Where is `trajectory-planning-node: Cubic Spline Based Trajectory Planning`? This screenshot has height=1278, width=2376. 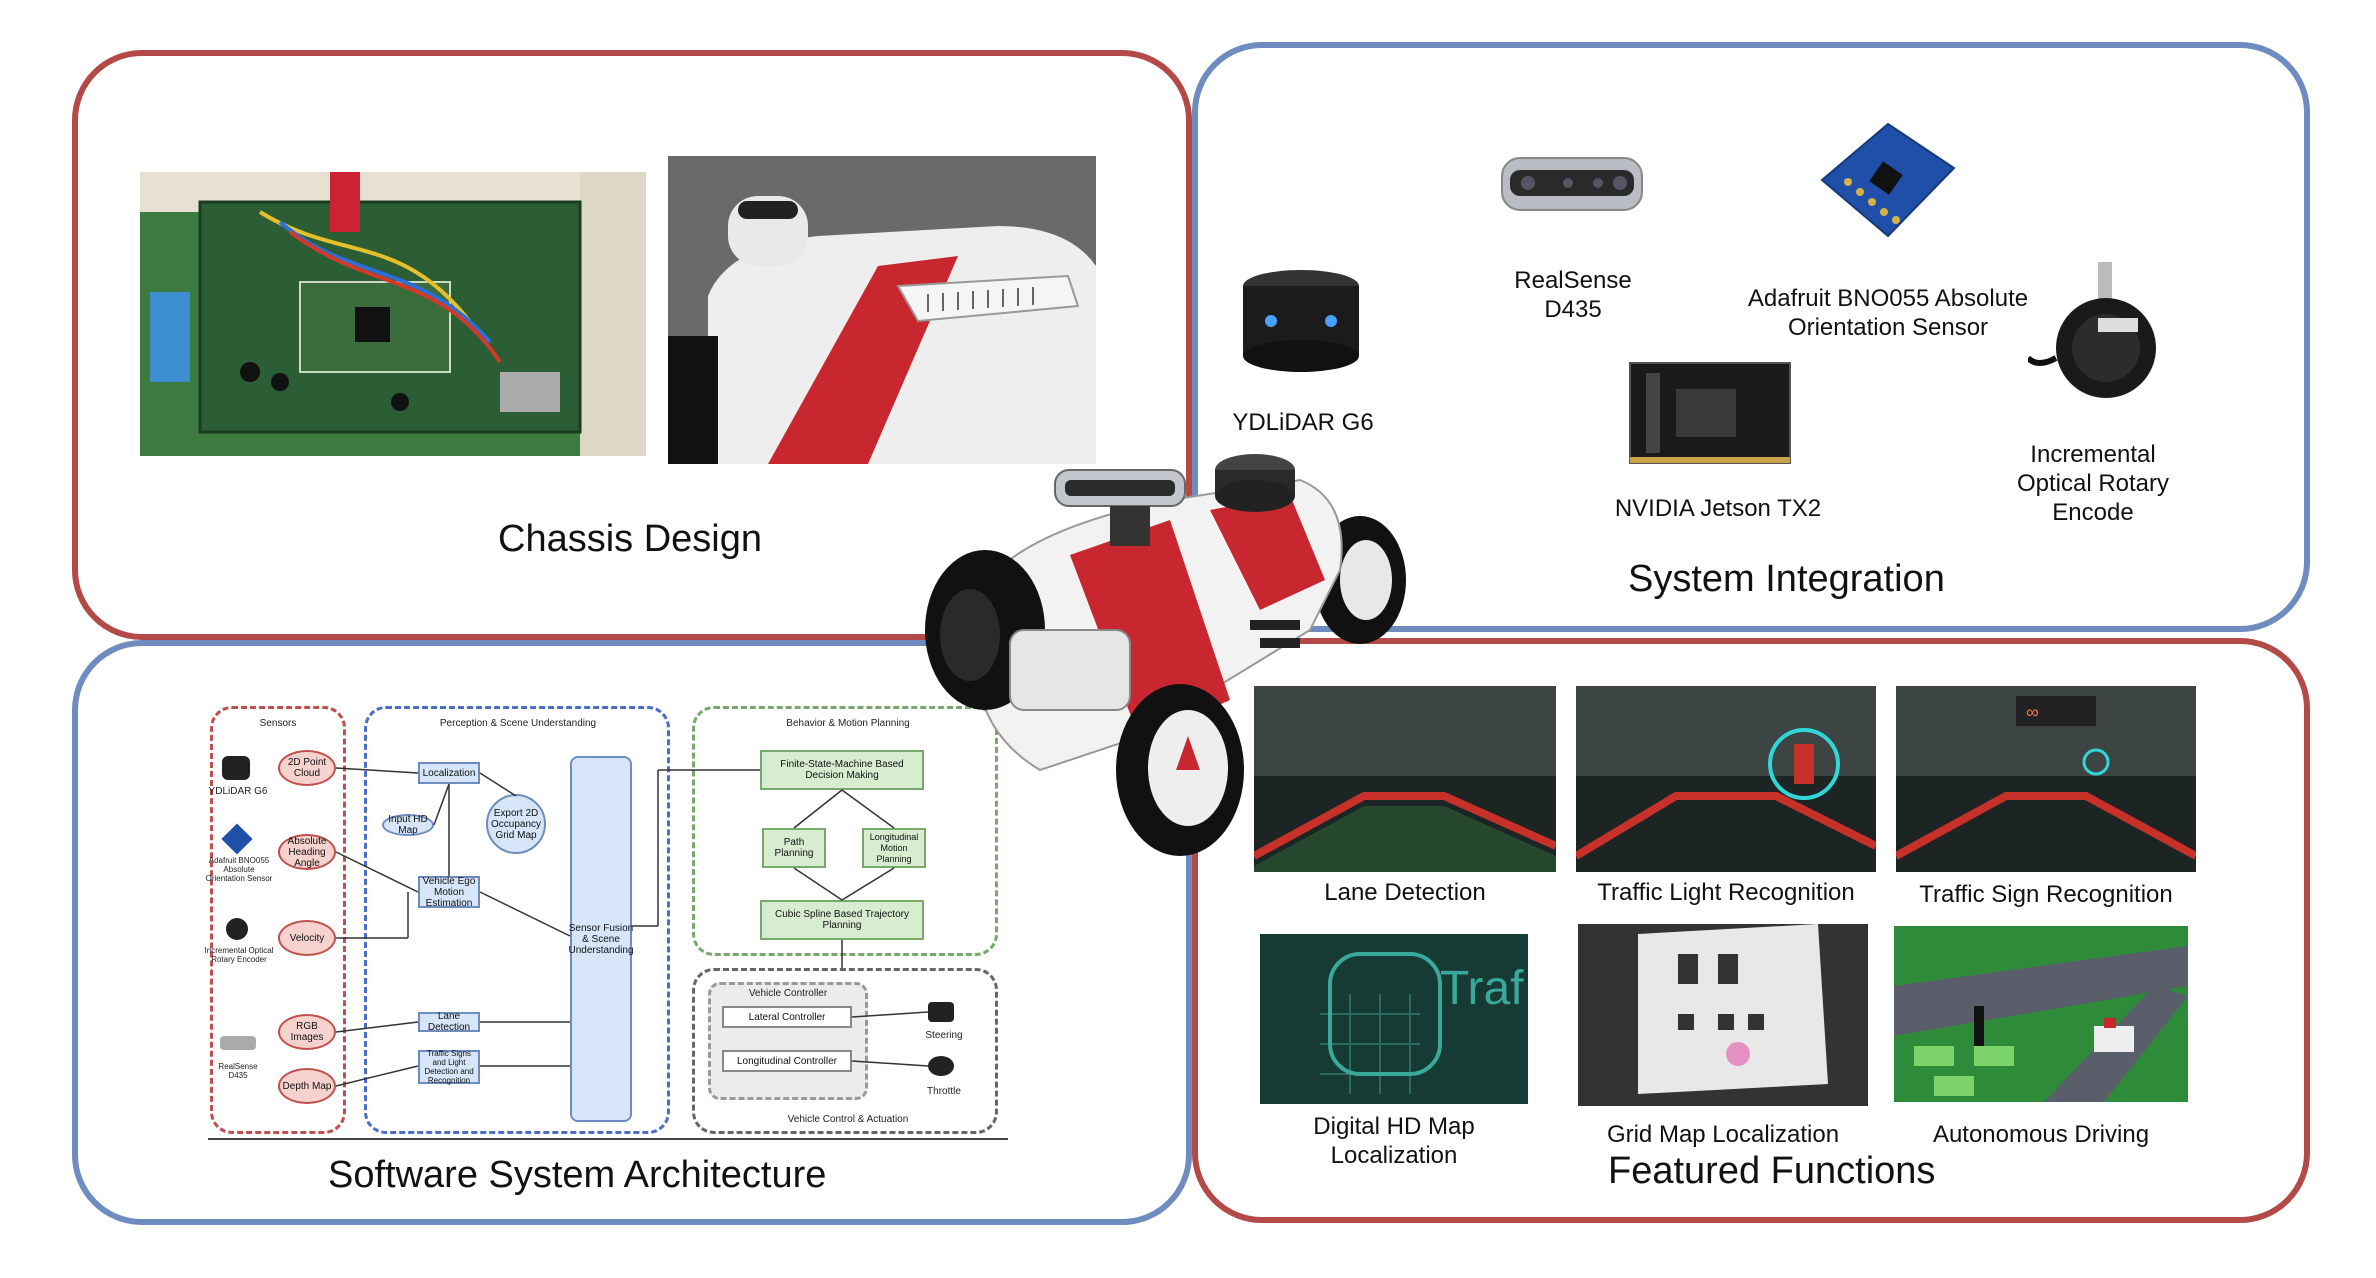
trajectory-planning-node: Cubic Spline Based Trajectory Planning is located at coordinates (842, 920).